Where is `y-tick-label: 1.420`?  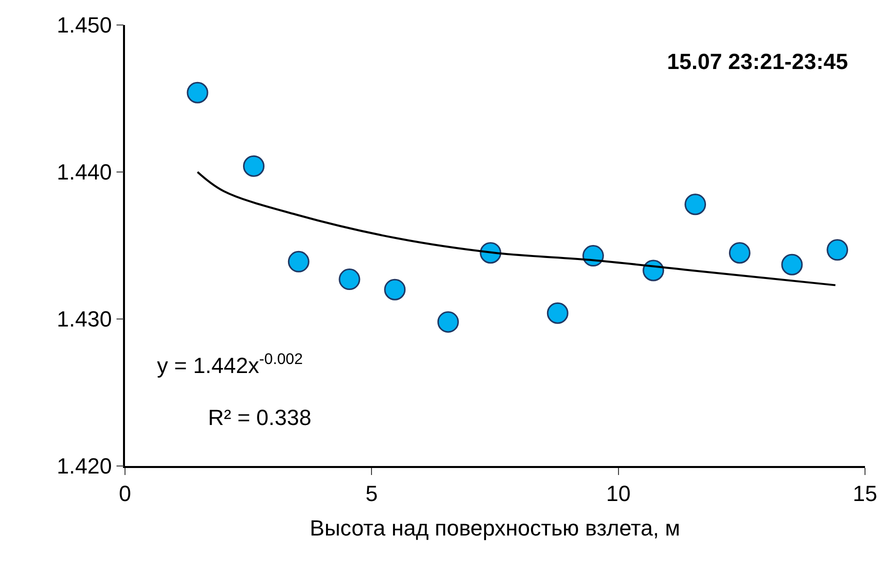 y-tick-label: 1.420 is located at coordinates (84, 466).